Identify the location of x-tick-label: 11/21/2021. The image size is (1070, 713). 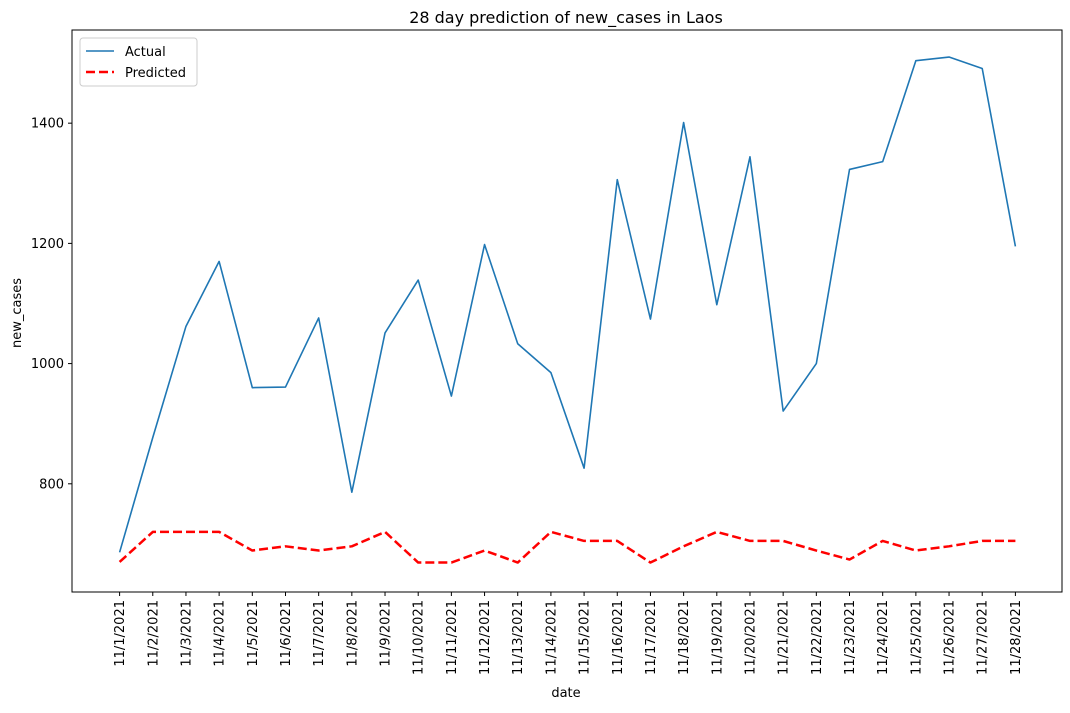
(784, 637).